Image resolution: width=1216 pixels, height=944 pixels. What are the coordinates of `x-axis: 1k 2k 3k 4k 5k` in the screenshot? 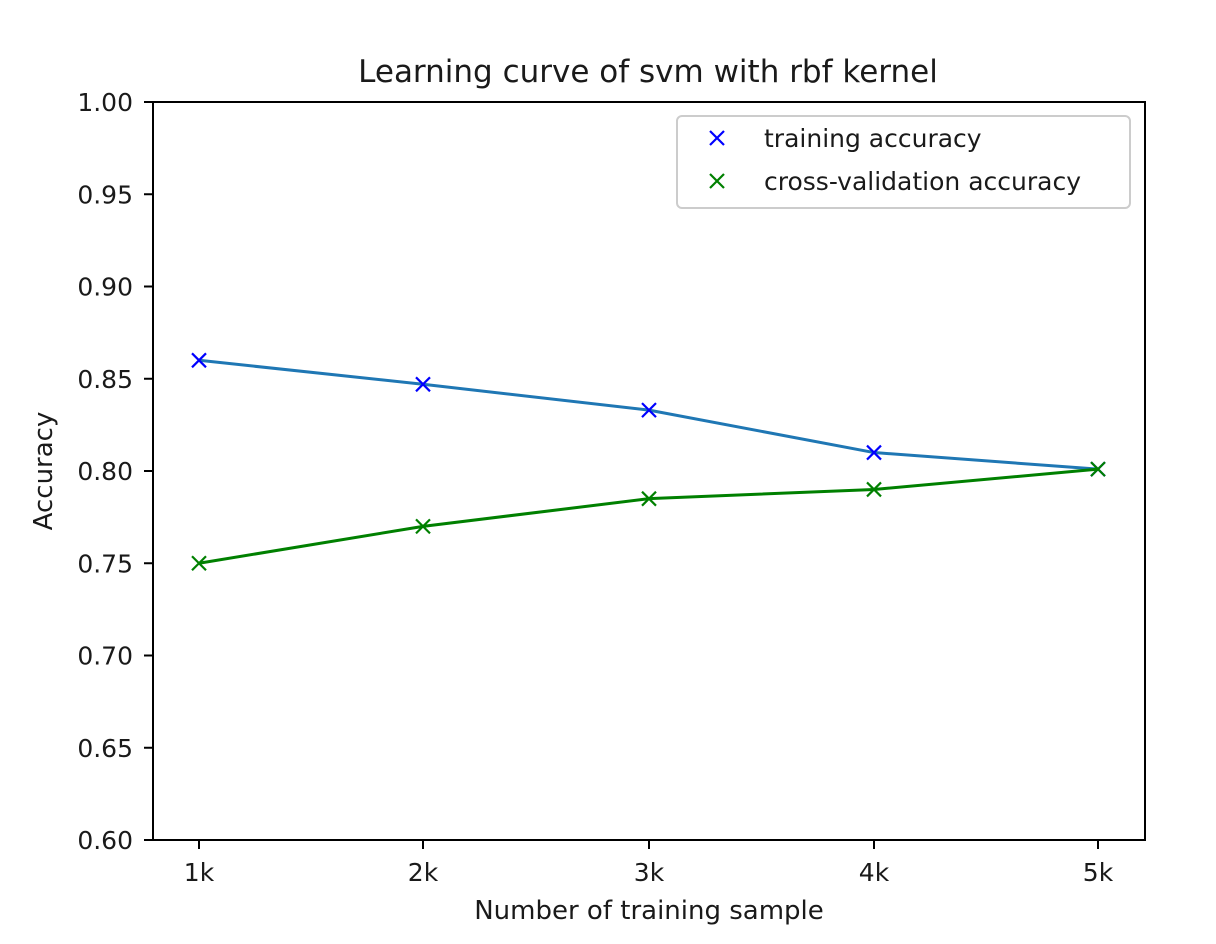 It's located at (649, 863).